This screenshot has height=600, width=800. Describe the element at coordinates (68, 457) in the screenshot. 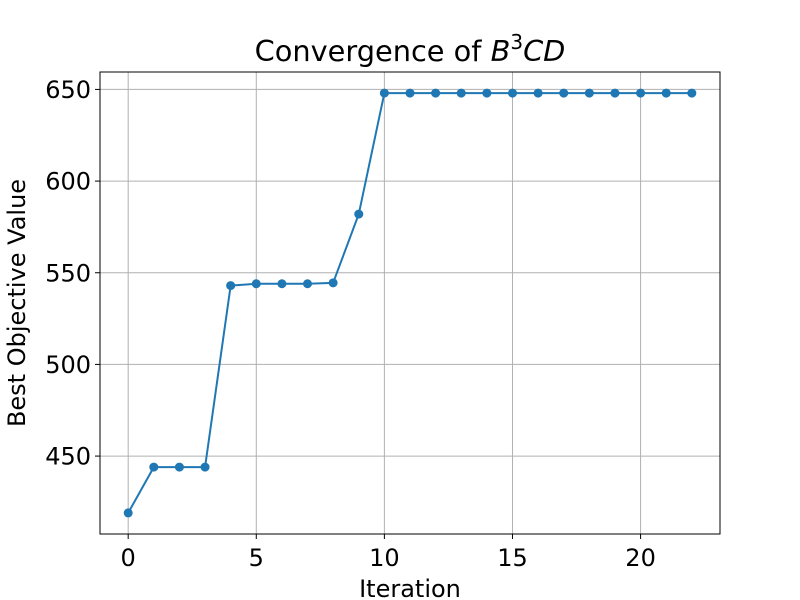

I see `y-tick-label: 450` at that location.